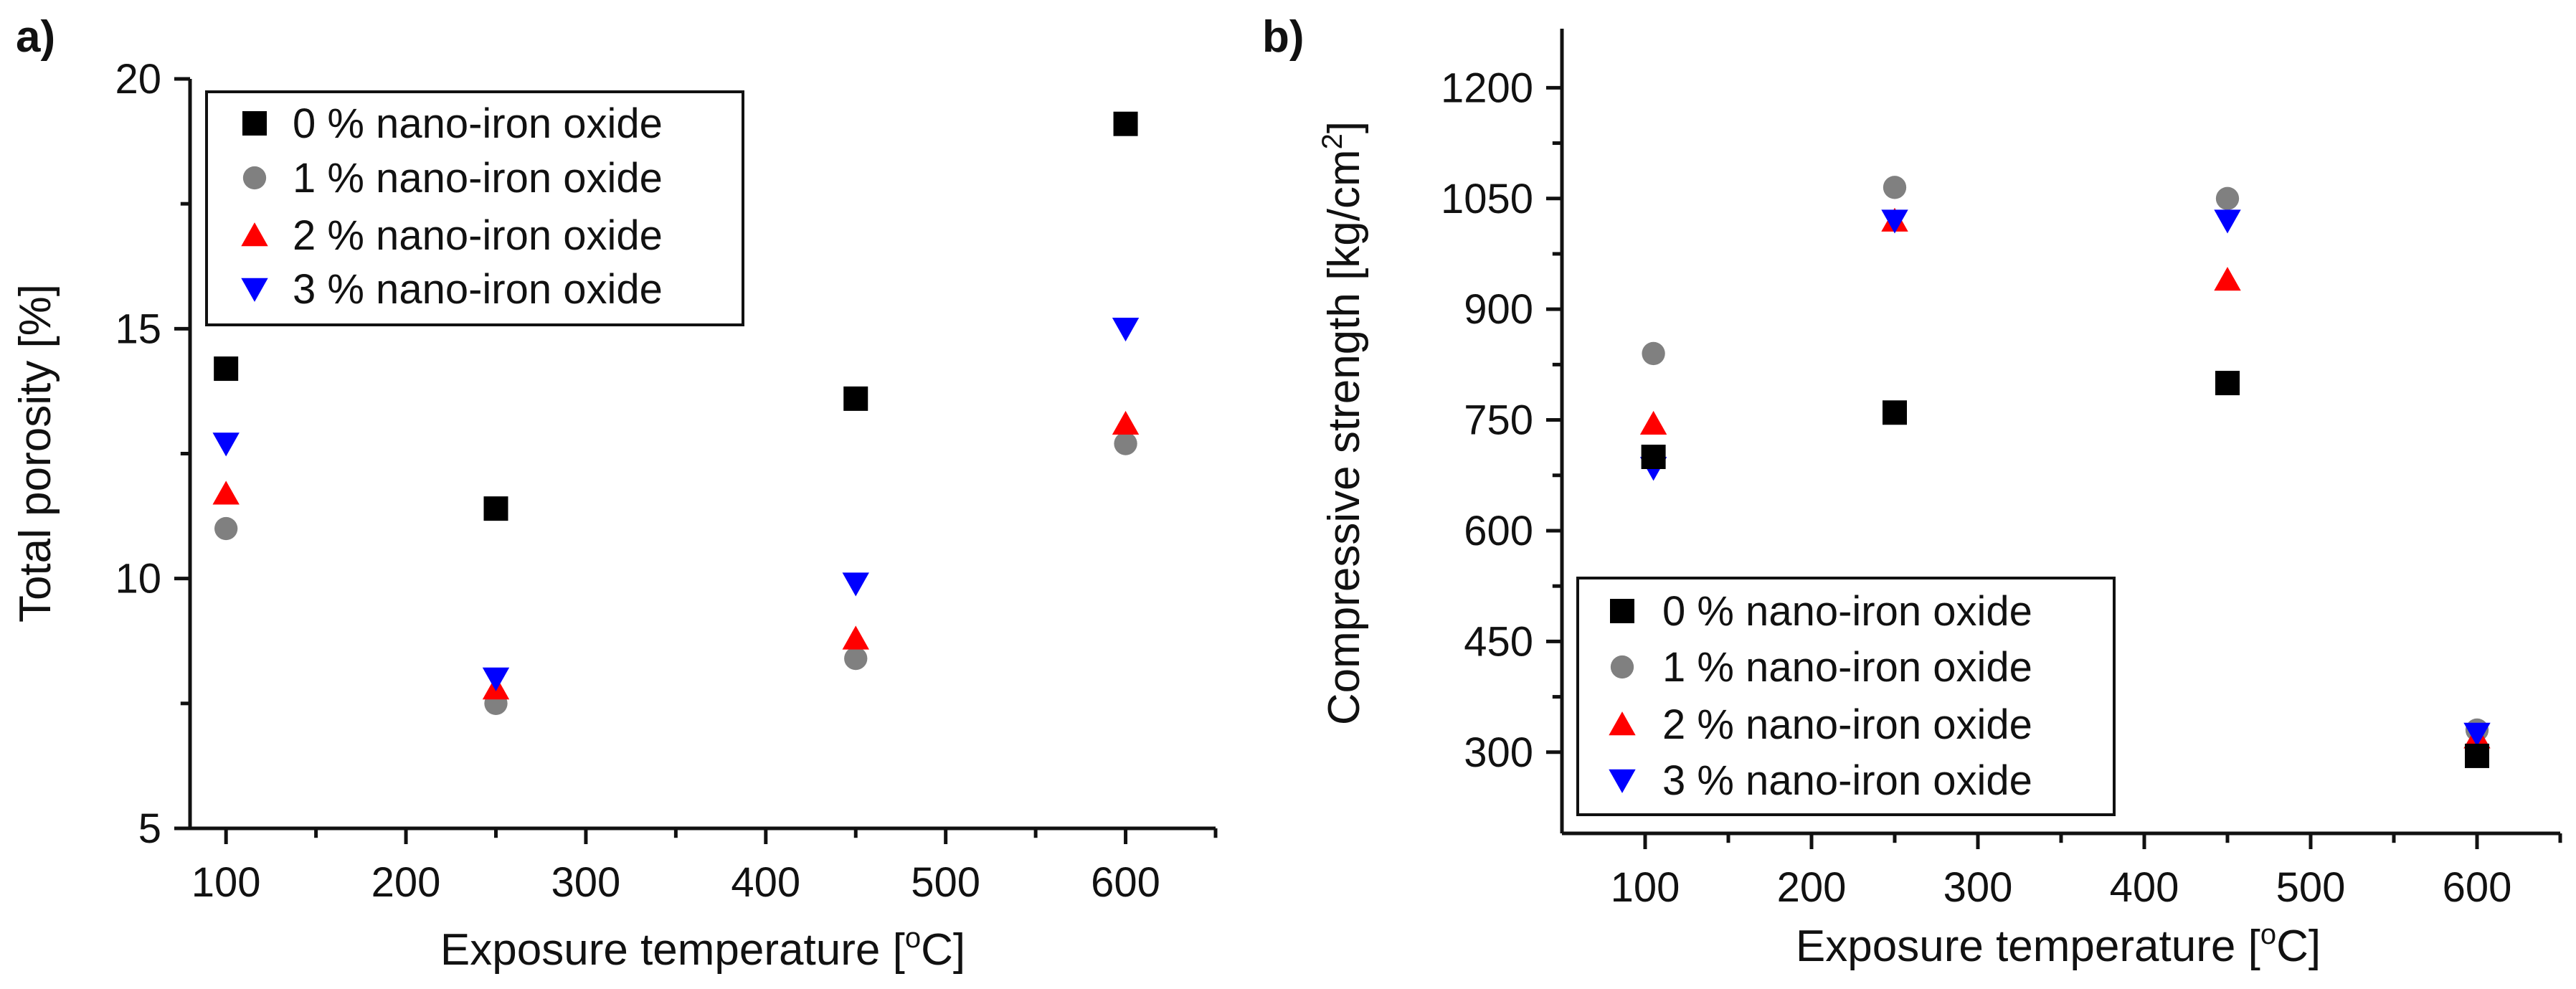 This screenshot has width=2576, height=989. What do you see at coordinates (1847, 667) in the screenshot?
I see `panel-b-legend-label-1: 1 % nano-iron oxide` at bounding box center [1847, 667].